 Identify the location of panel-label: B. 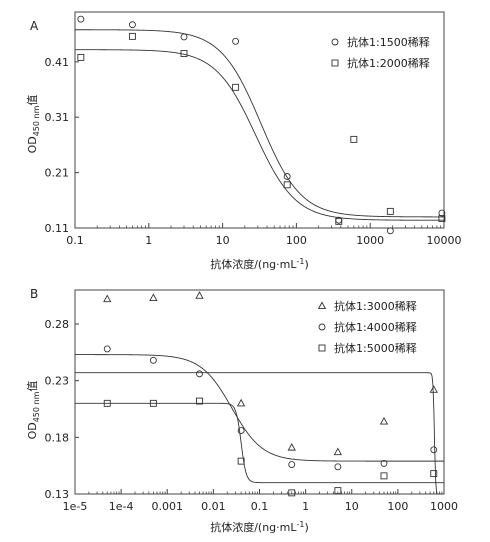
(34, 294).